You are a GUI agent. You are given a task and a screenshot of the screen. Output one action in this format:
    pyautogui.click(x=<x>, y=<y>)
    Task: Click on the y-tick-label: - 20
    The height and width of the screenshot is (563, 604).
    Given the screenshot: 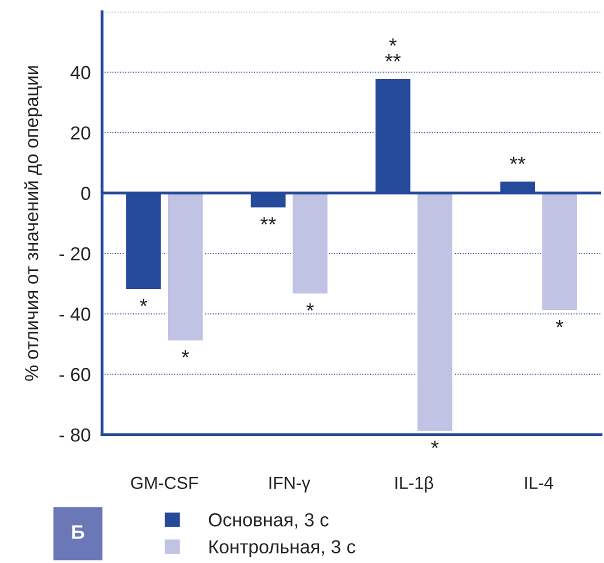 What is the action you would take?
    pyautogui.click(x=74, y=253)
    